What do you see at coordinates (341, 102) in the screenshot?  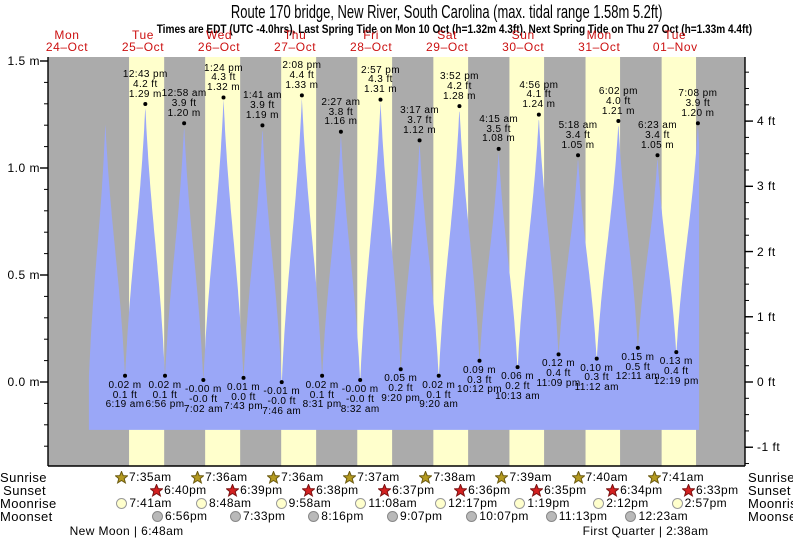 I see `tide-label-line: 2:27 am` at bounding box center [341, 102].